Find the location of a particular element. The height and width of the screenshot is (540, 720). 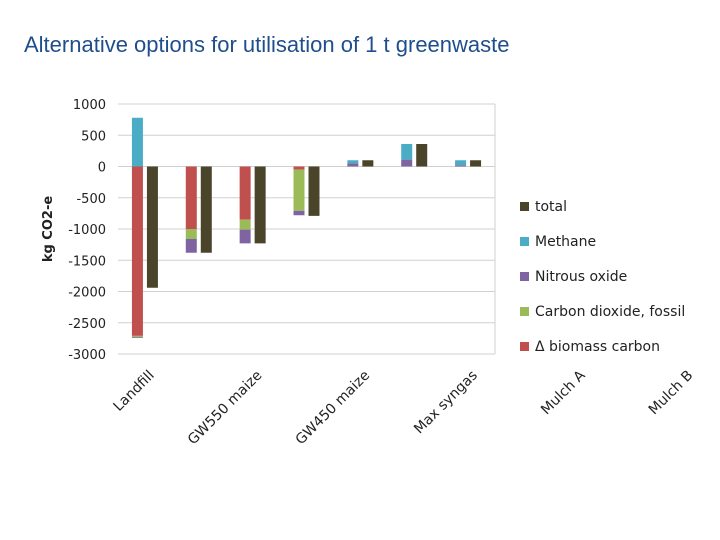

legend-label: Carbon dioxide, fossil is located at coordinates (610, 312).